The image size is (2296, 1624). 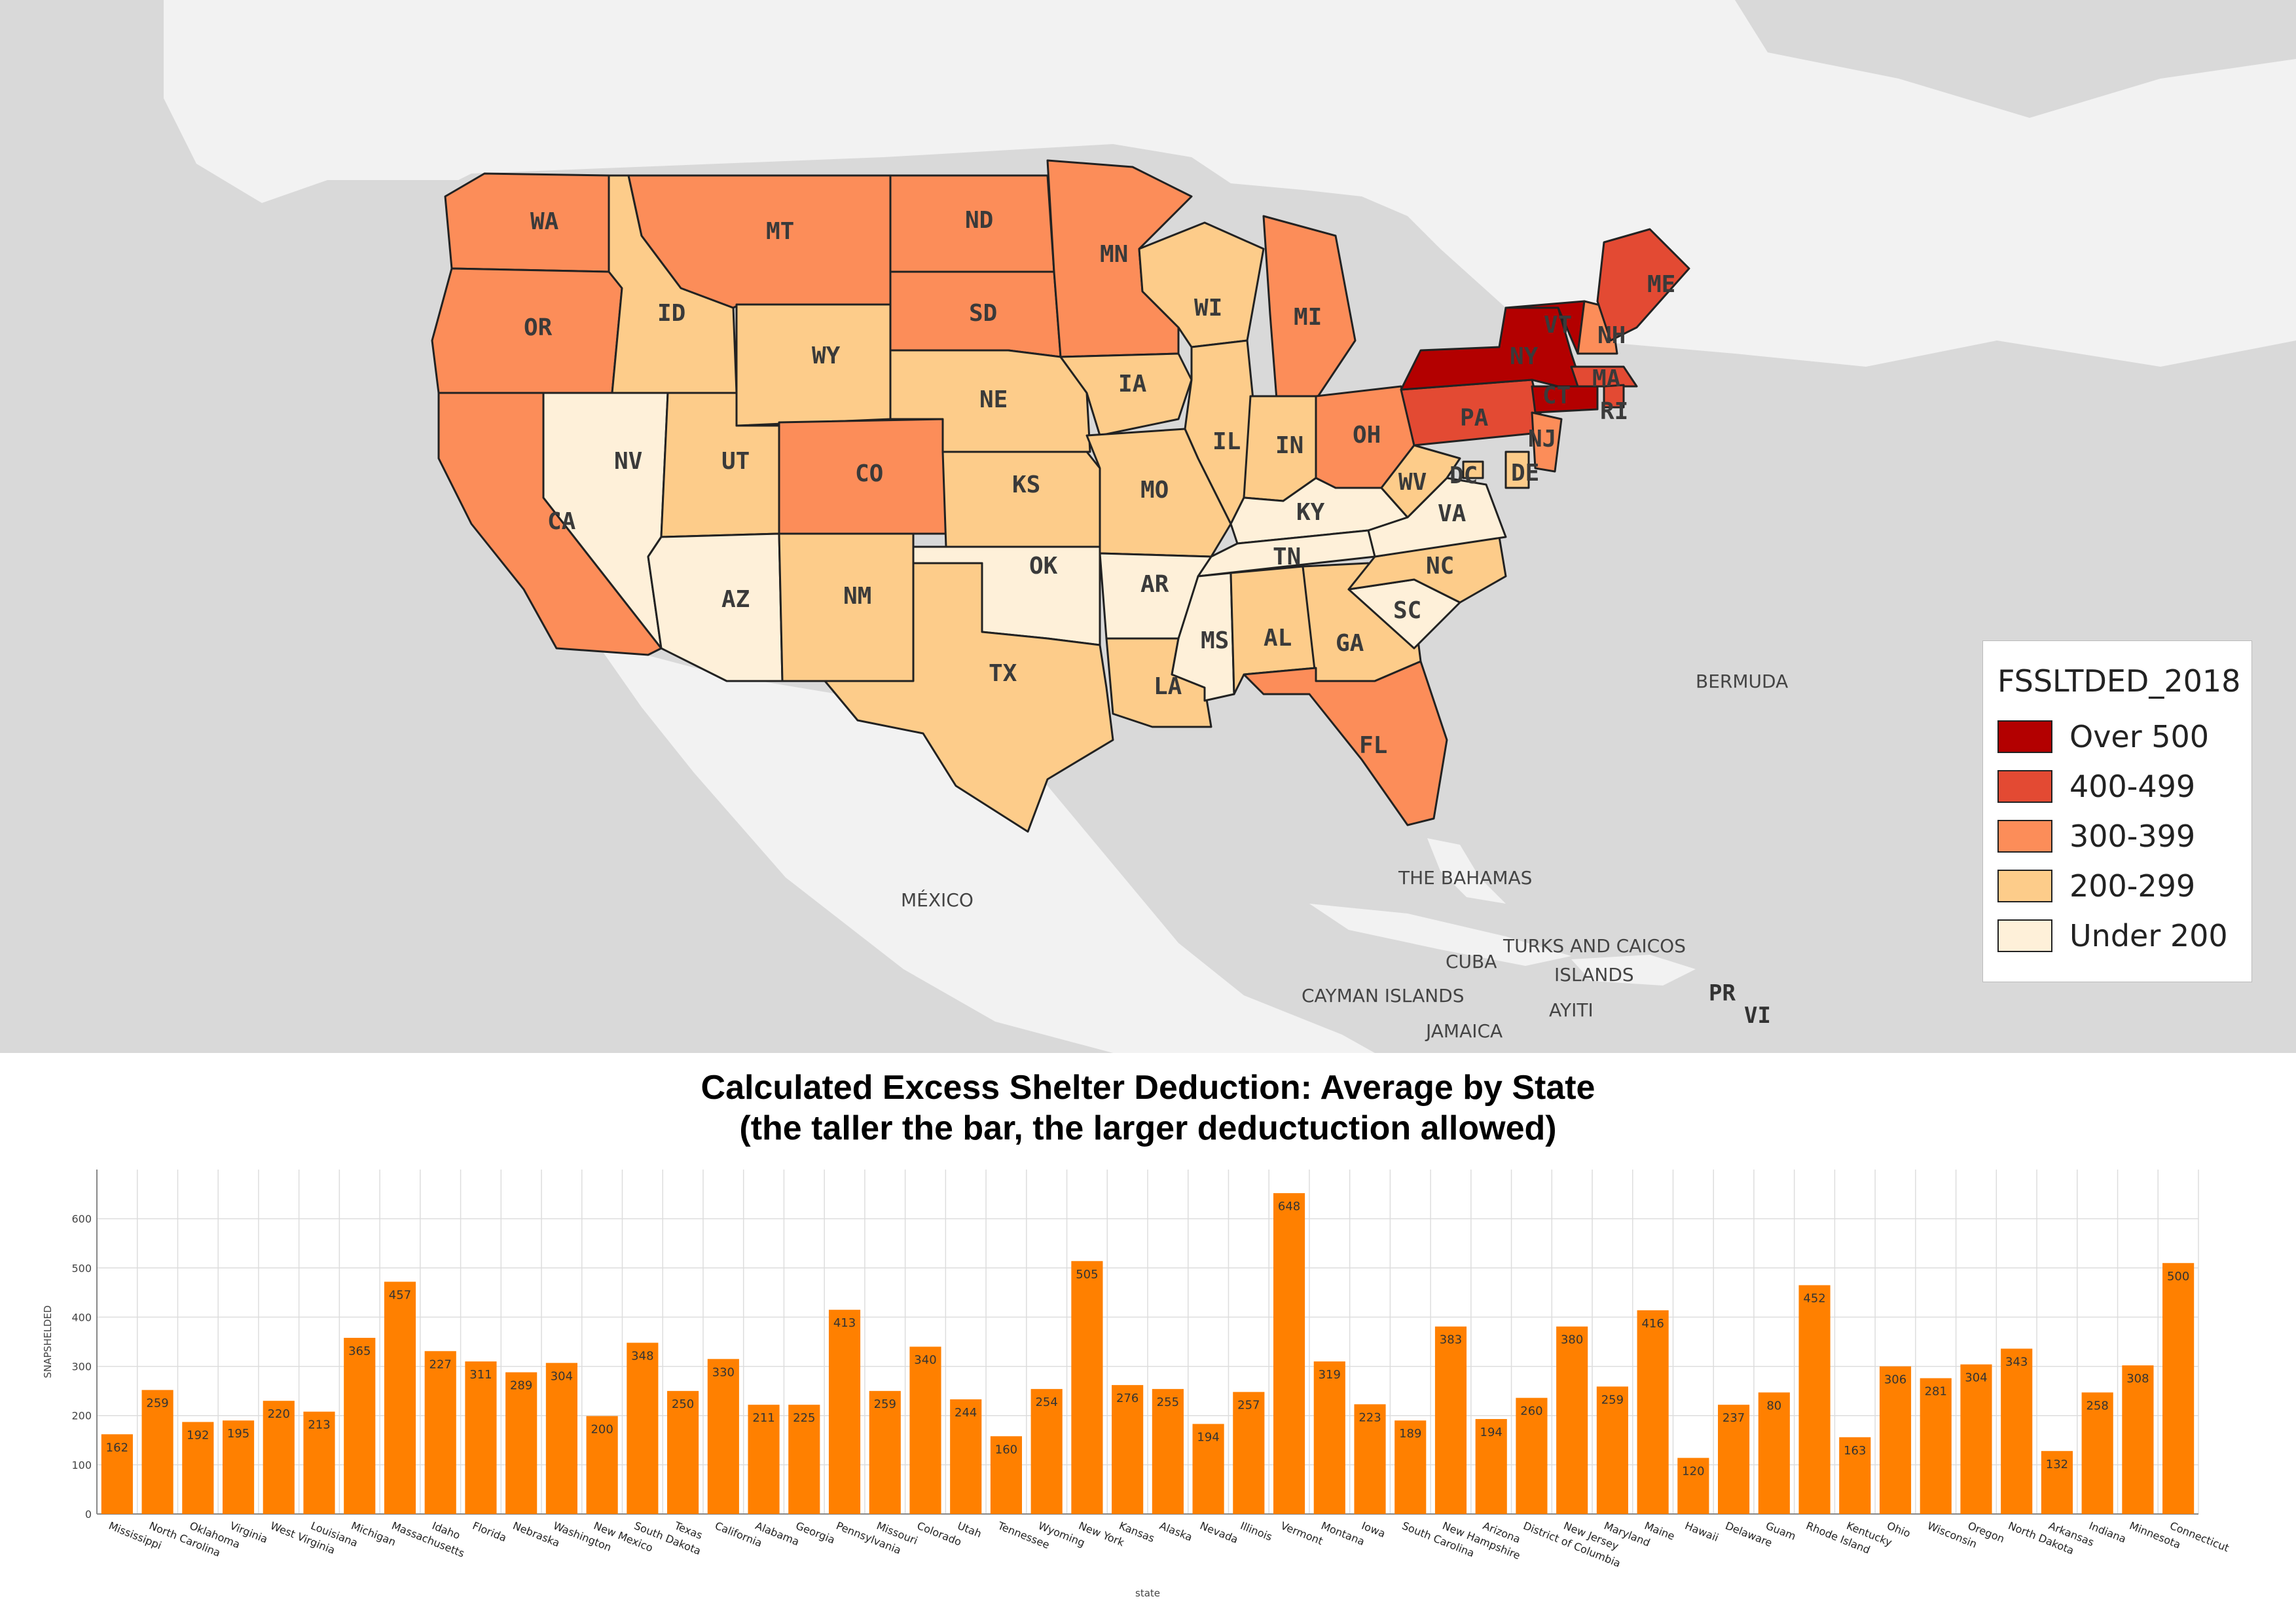 I want to click on bar-value-label: 304, so click(x=1976, y=1378).